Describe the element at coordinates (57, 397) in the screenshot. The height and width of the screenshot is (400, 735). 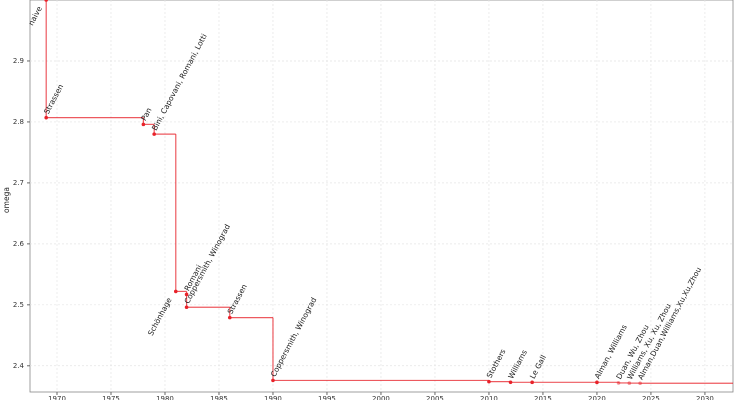
I see `x-tick-label: 1970` at that location.